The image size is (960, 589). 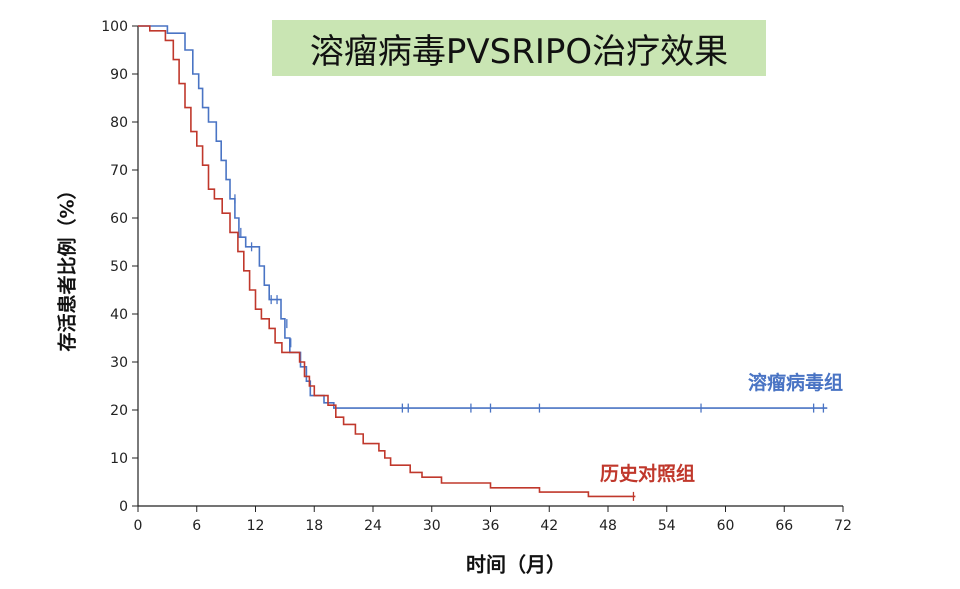 What do you see at coordinates (608, 526) in the screenshot?
I see `x-tick-label: 48` at bounding box center [608, 526].